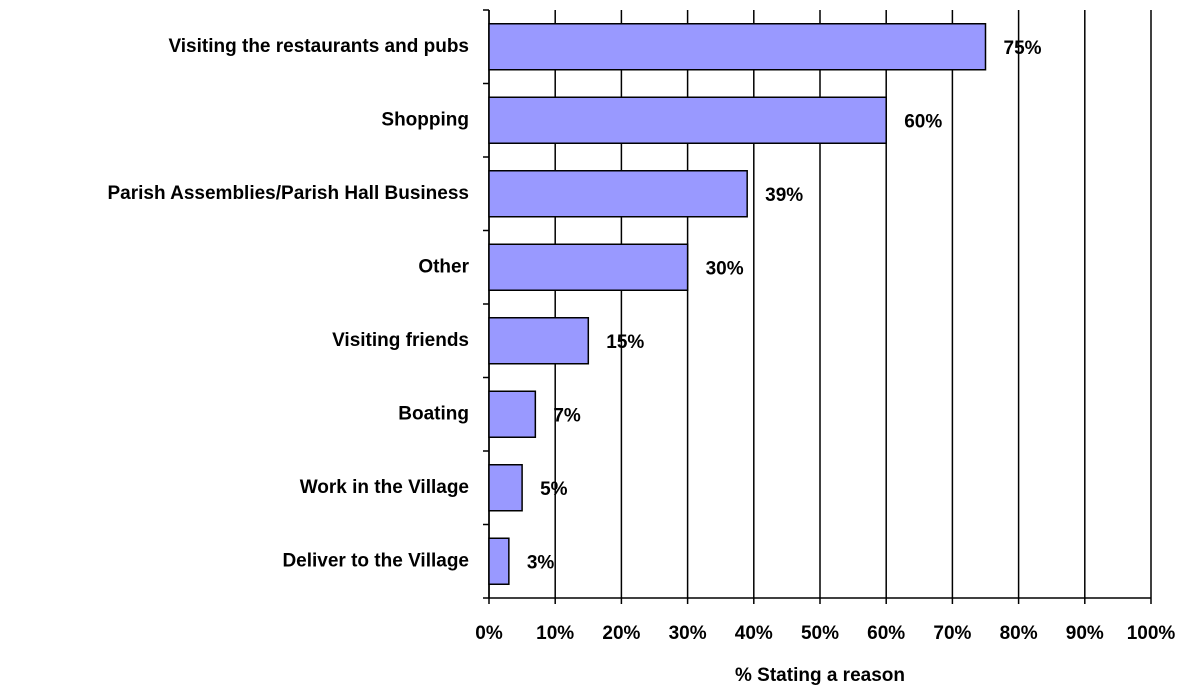 The height and width of the screenshot is (693, 1179). What do you see at coordinates (820, 675) in the screenshot?
I see `x-axis-label: % Stating a reason` at bounding box center [820, 675].